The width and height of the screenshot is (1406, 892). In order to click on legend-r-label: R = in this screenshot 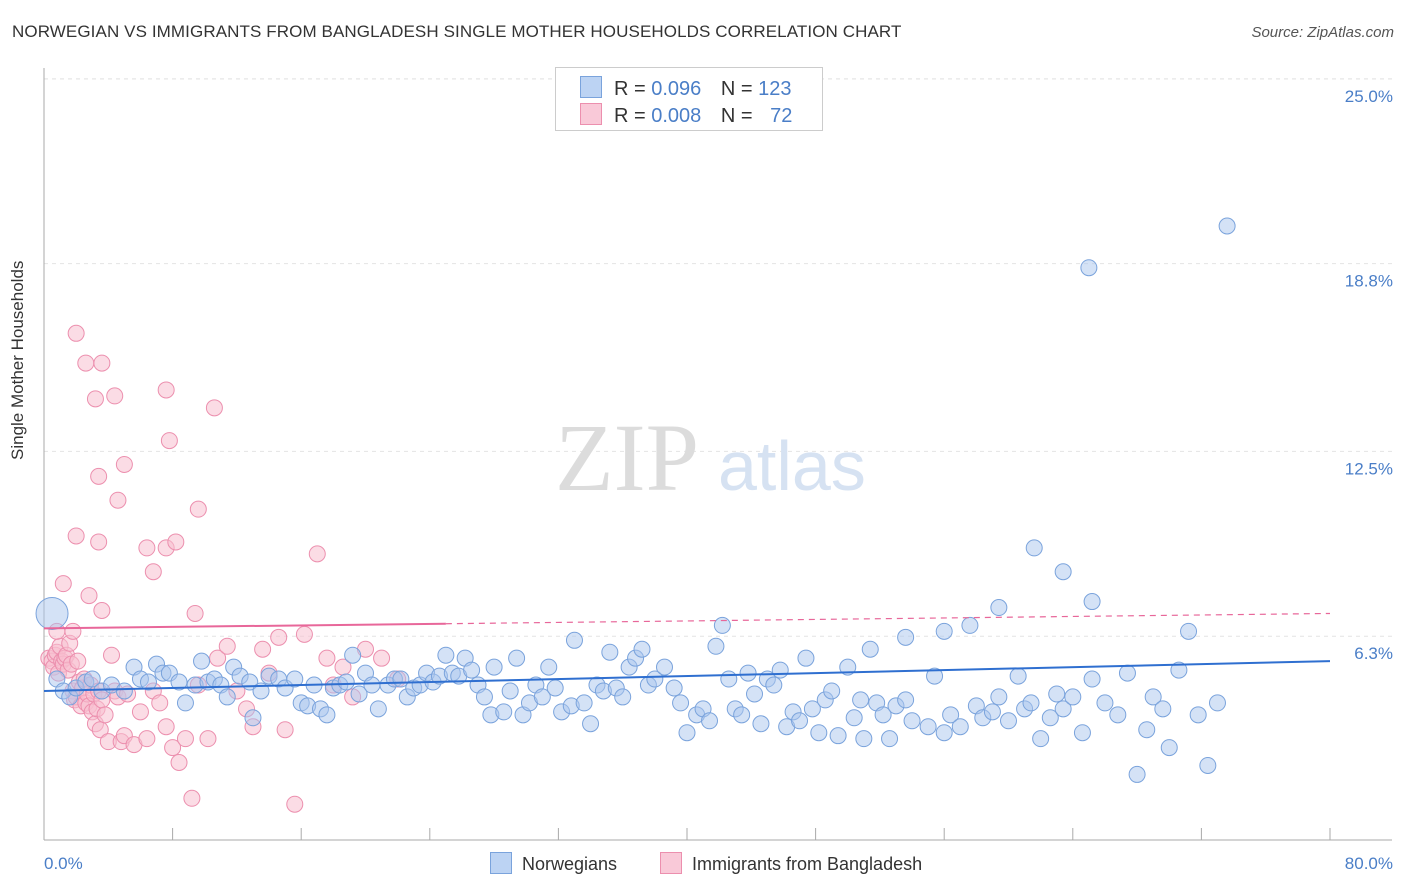, I will do `click(630, 116)`.